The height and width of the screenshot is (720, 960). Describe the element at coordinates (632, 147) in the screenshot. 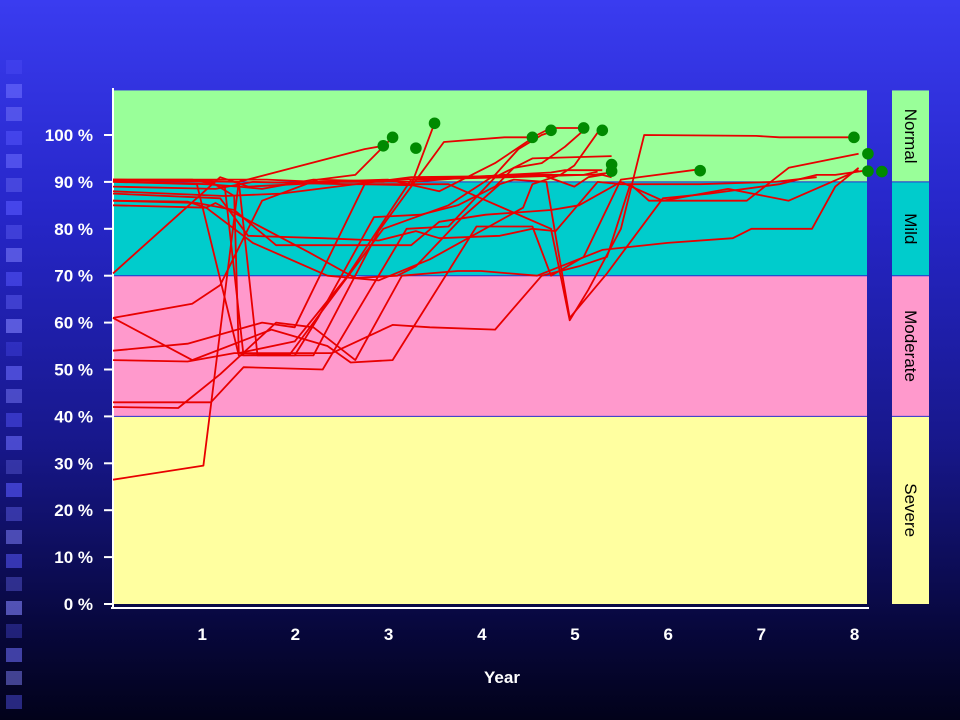

I see `endpoint-markers` at that location.